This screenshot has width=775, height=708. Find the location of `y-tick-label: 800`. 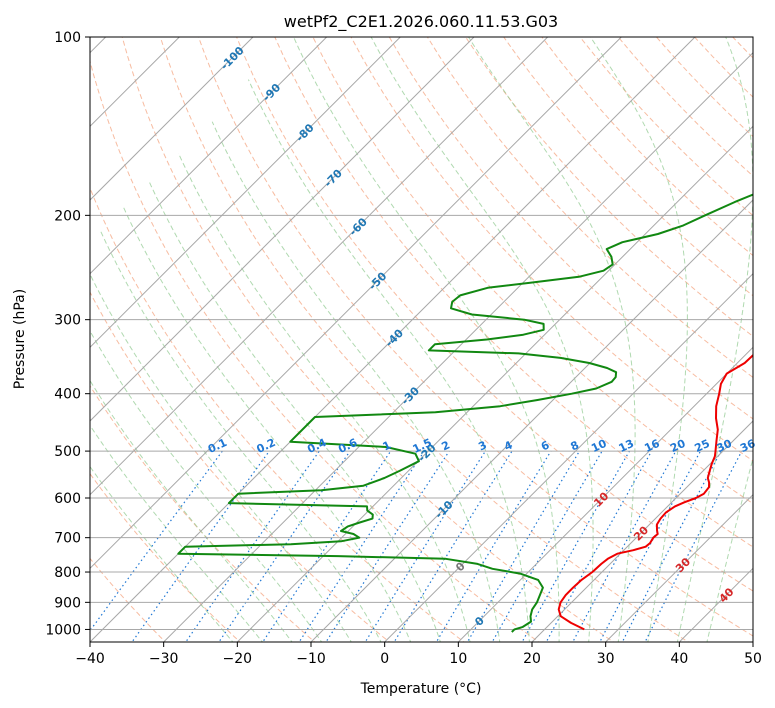

y-tick-label: 800 is located at coordinates (67, 573).